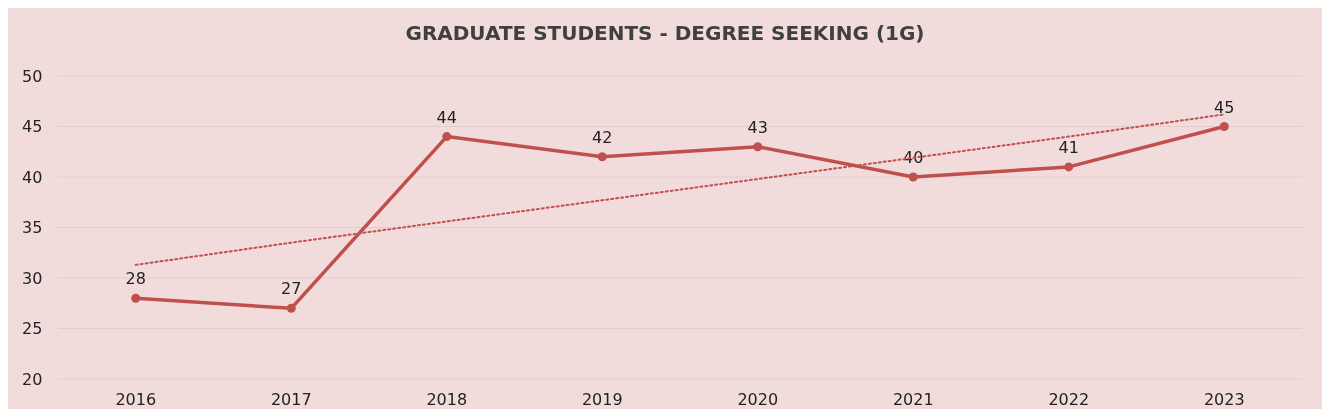 Image resolution: width=1330 pixels, height=417 pixels. Describe the element at coordinates (1069, 399) in the screenshot. I see `x-tick-label: 2022` at that location.